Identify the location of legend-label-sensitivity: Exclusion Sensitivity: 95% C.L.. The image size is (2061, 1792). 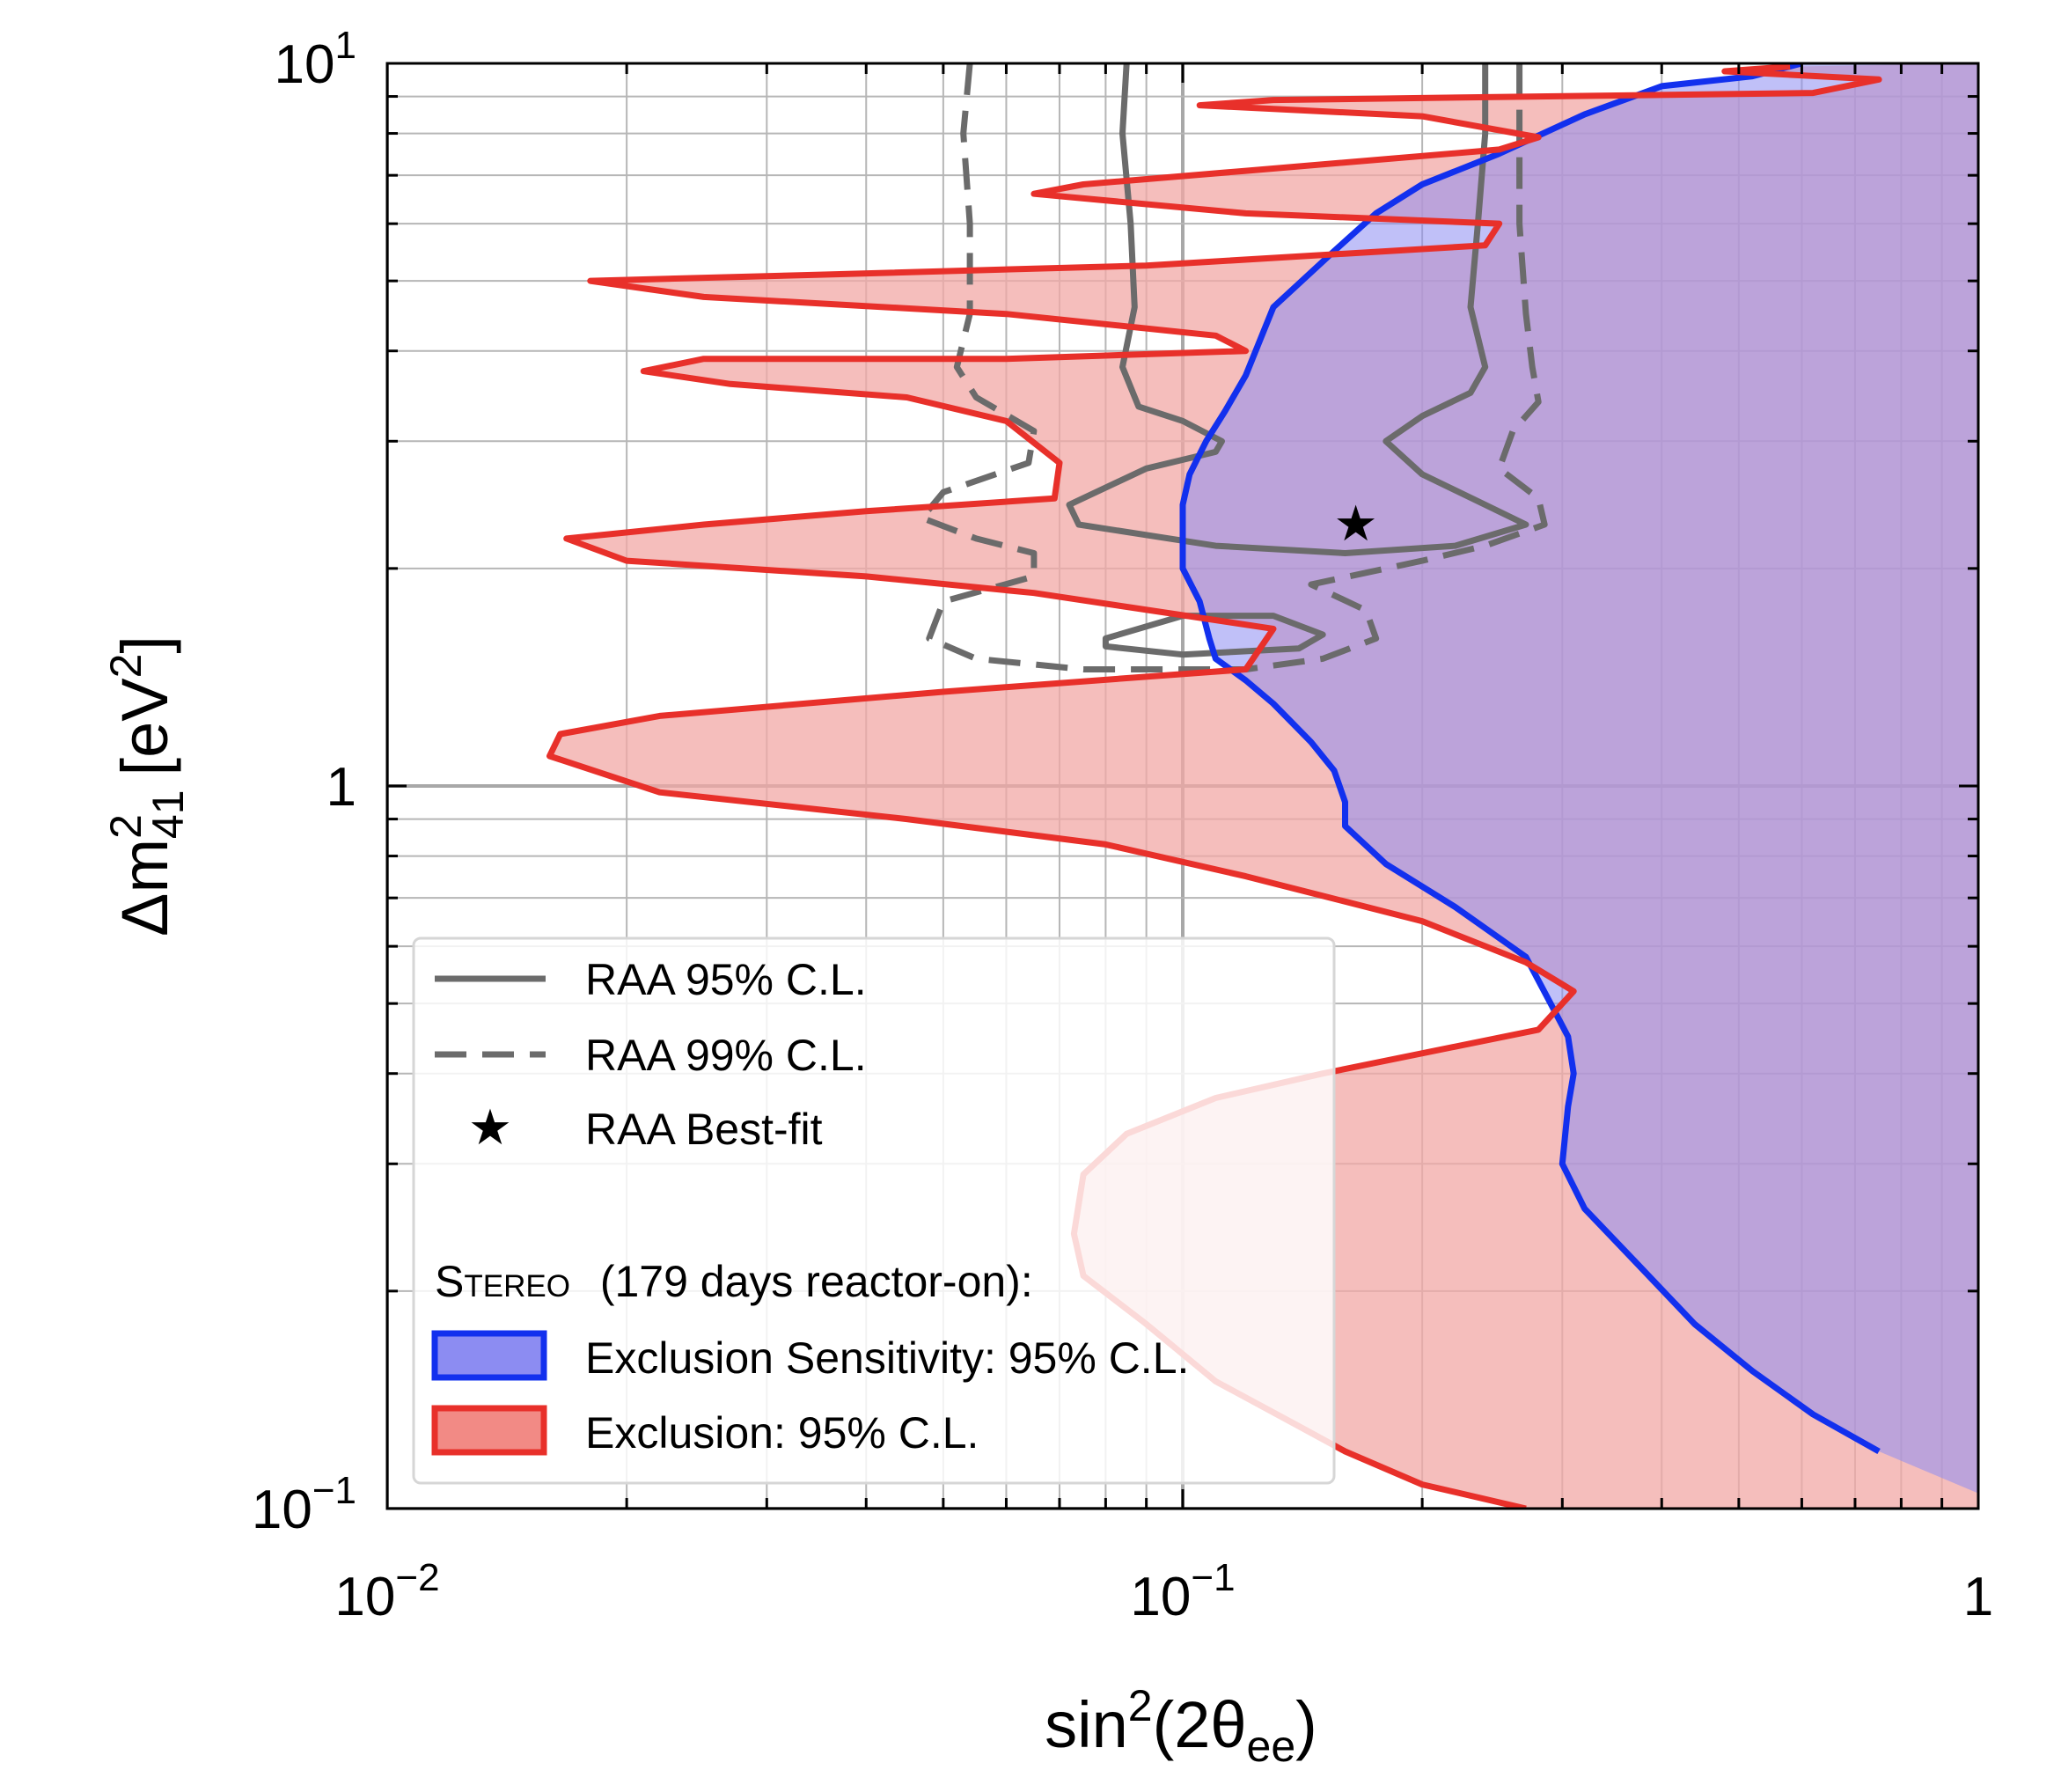
(887, 1358).